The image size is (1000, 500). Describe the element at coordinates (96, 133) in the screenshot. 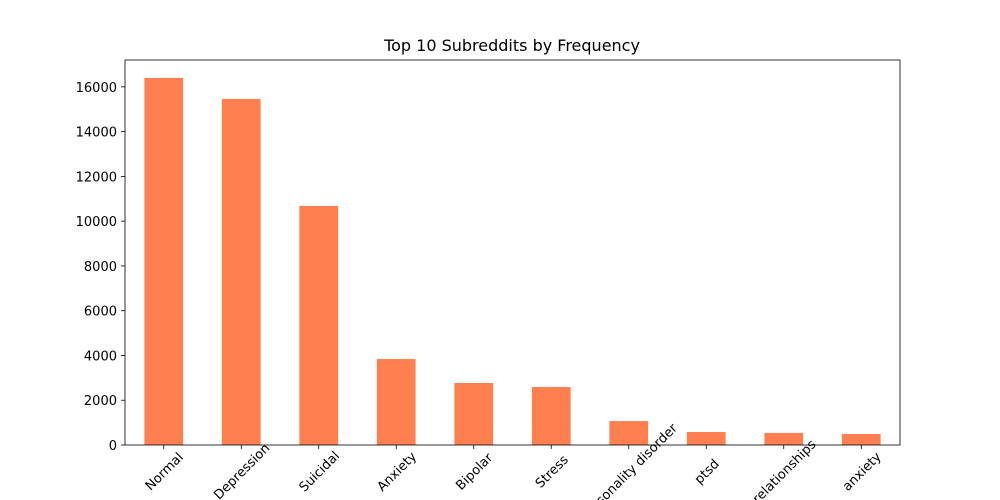

I see `y-tick-label: 14000` at that location.